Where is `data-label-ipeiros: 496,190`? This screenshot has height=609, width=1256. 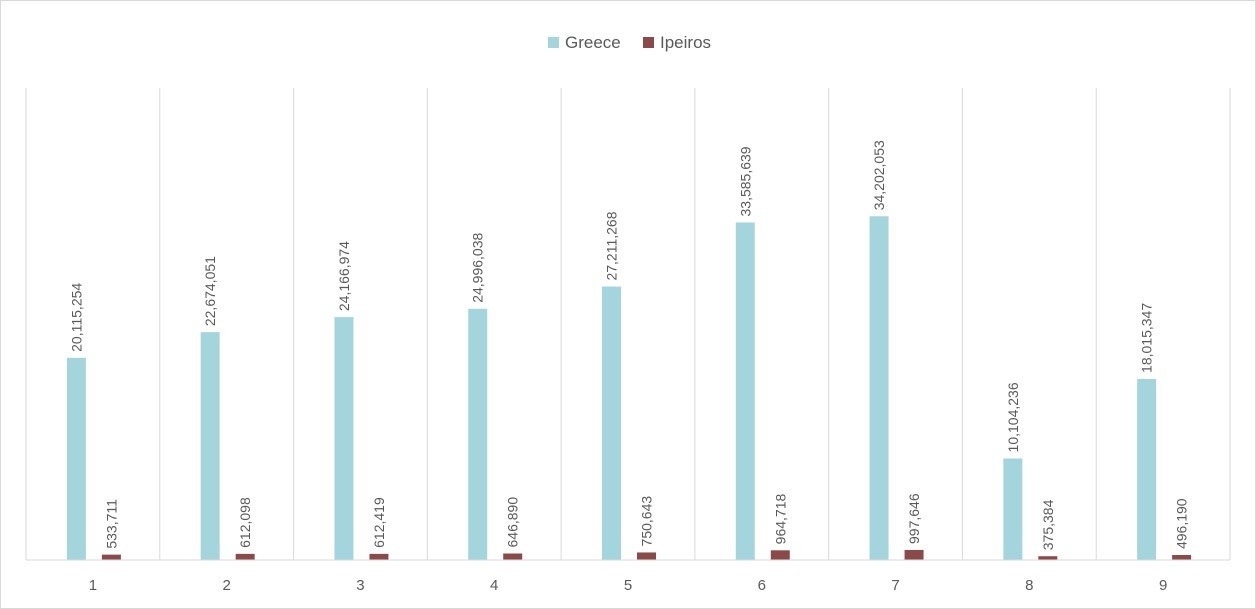
data-label-ipeiros: 496,190 is located at coordinates (1182, 523).